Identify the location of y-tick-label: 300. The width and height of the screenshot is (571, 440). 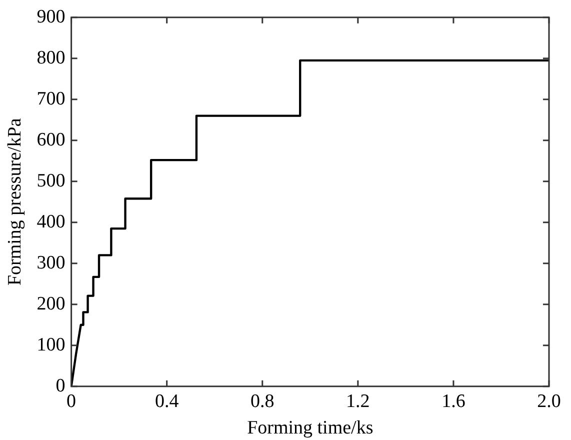
(51, 263).